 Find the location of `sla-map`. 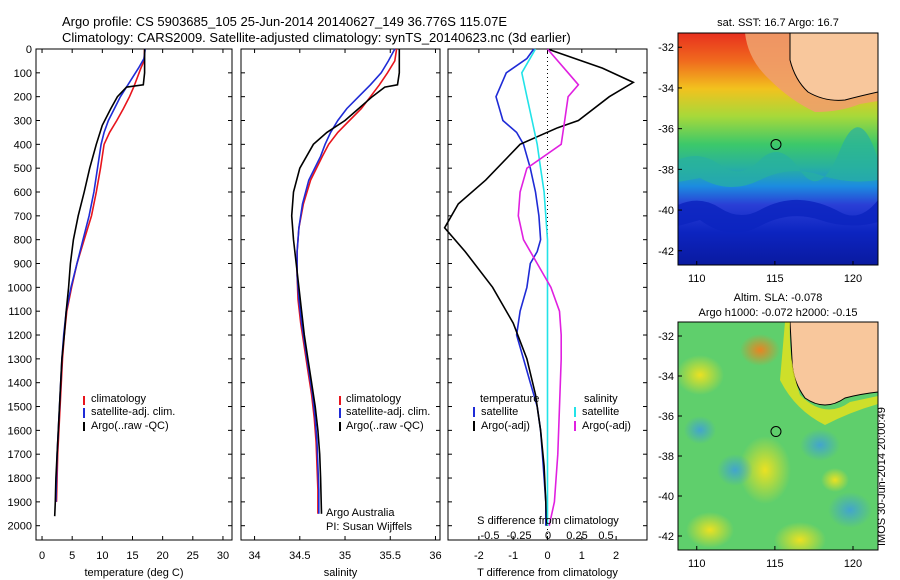

sla-map is located at coordinates (778, 436).